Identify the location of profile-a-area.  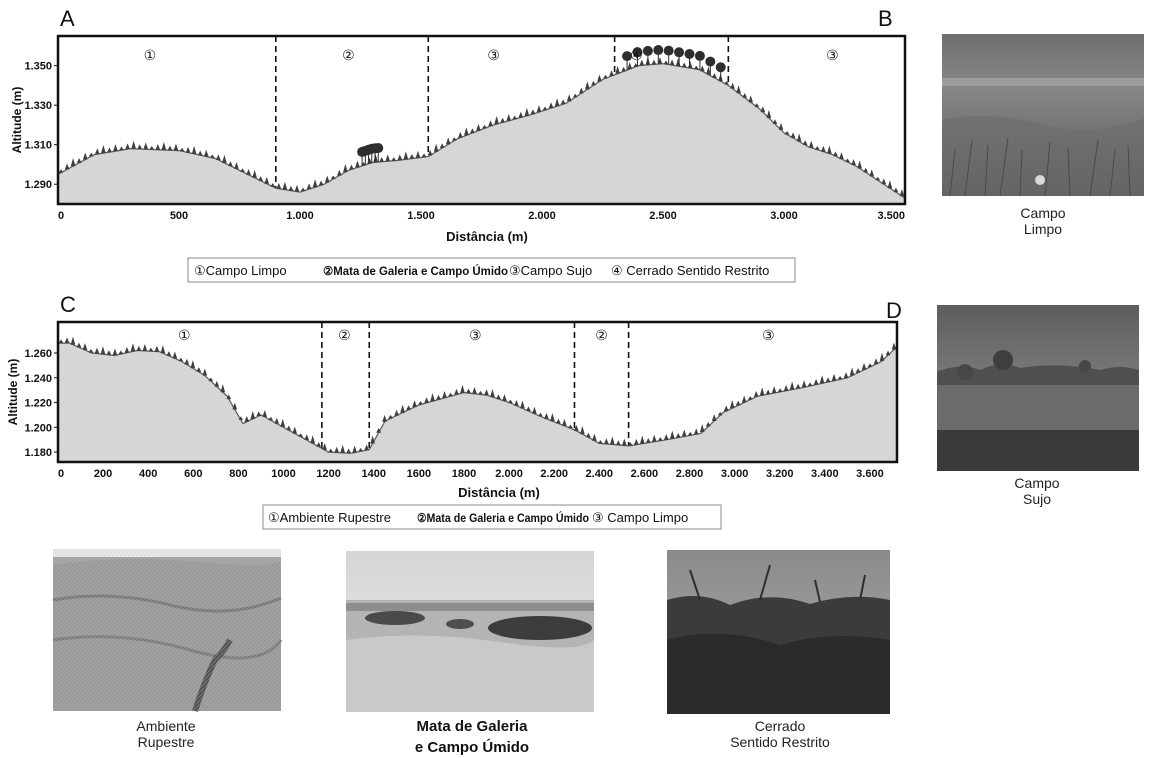
(481, 134).